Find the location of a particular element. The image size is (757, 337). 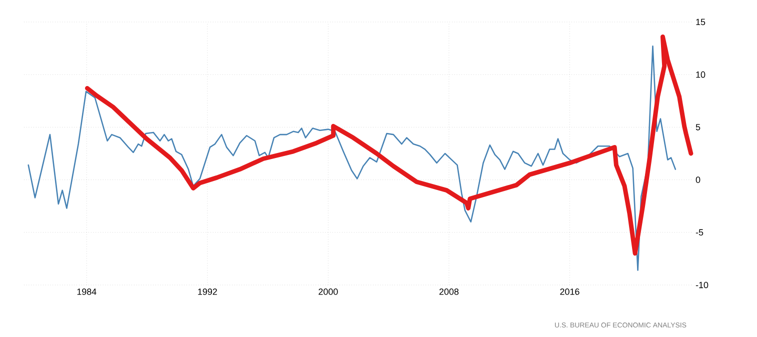

x-tick-label: 2016 is located at coordinates (570, 291).